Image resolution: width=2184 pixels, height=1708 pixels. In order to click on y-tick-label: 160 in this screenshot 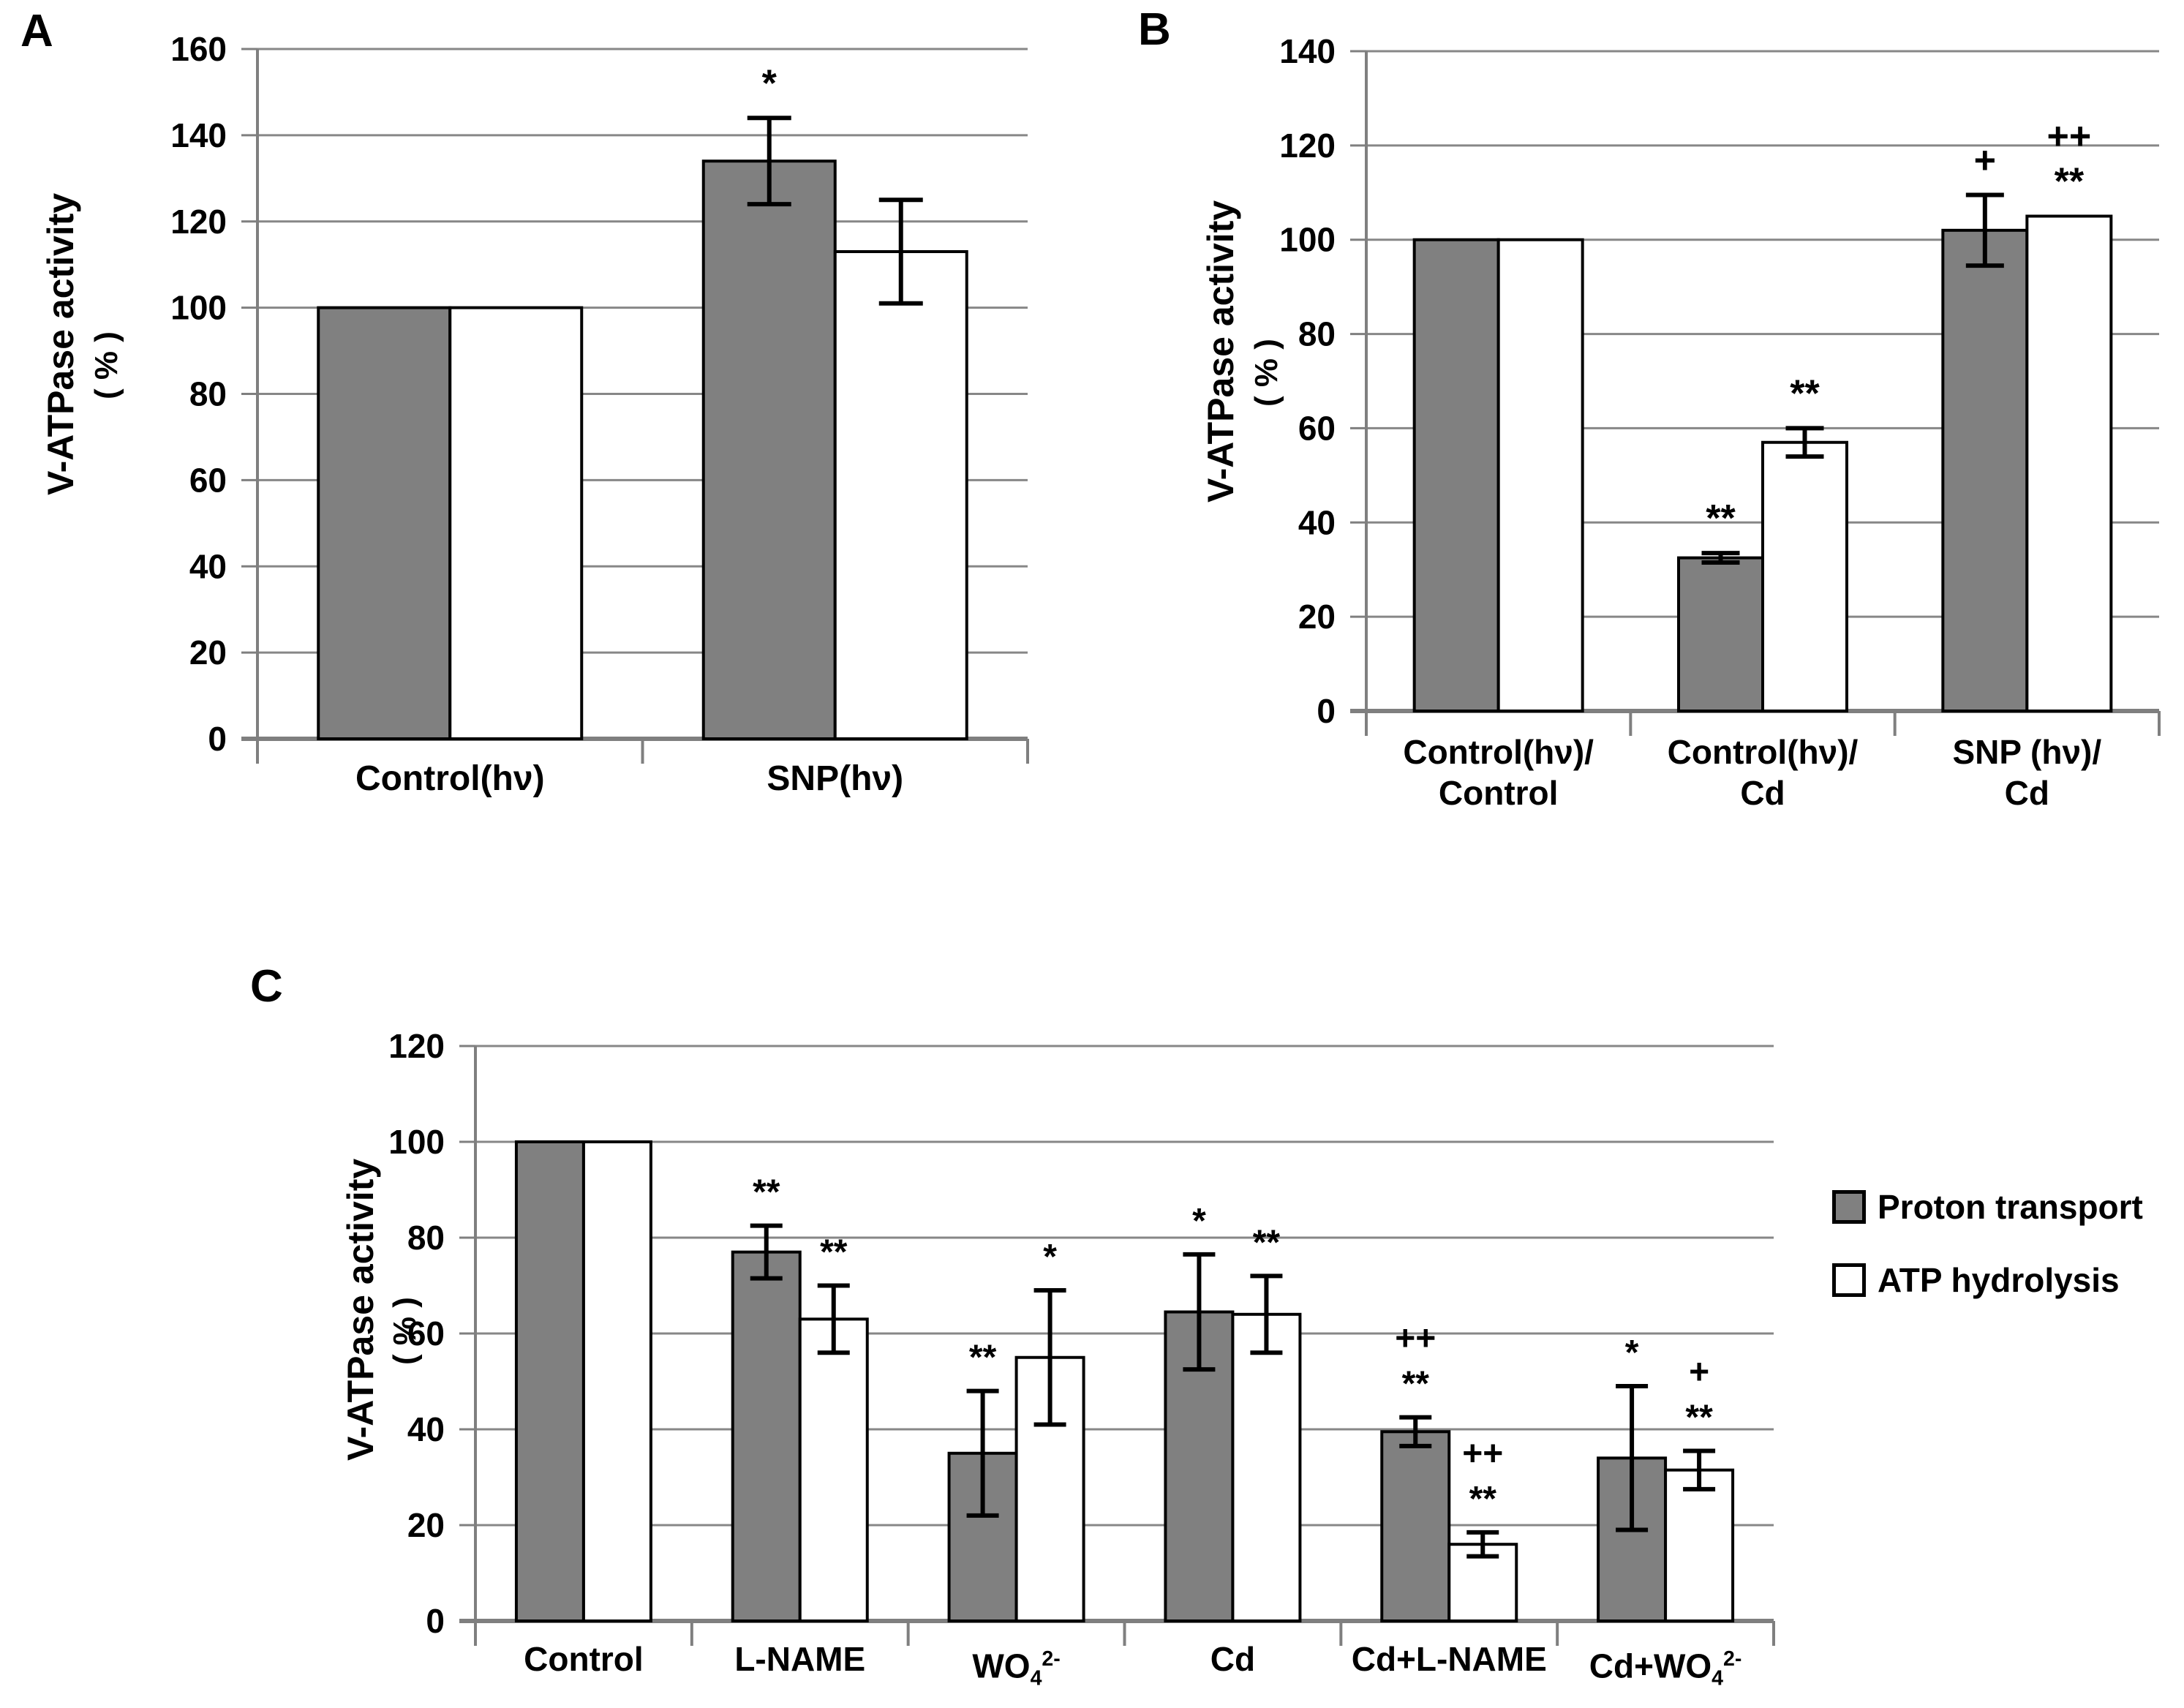, I will do `click(199, 49)`.